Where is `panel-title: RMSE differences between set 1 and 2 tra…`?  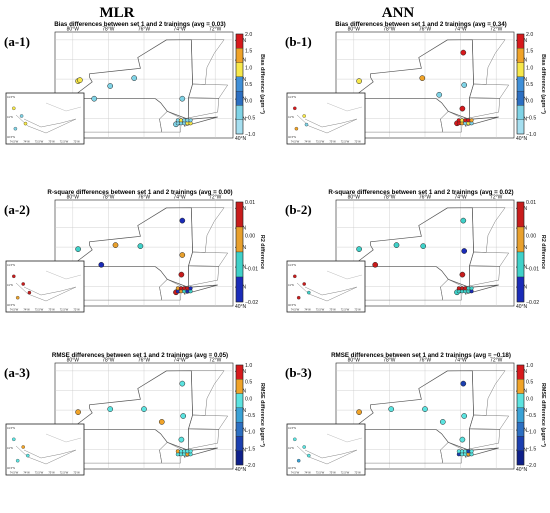
panel-title: RMSE differences between set 1 and 2 tra… is located at coordinates (421, 355).